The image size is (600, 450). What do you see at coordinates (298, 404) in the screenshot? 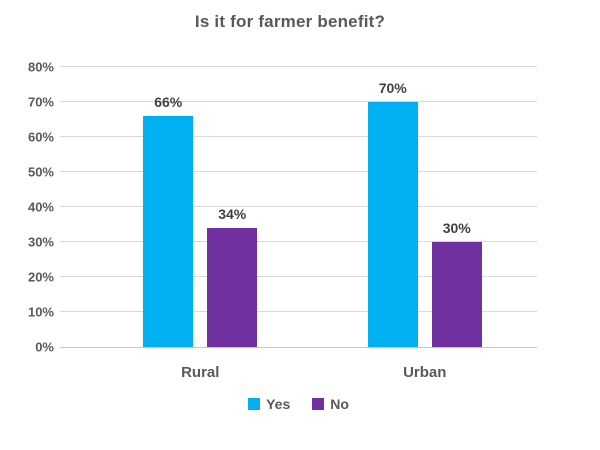
I see `legend: Yes No` at bounding box center [298, 404].